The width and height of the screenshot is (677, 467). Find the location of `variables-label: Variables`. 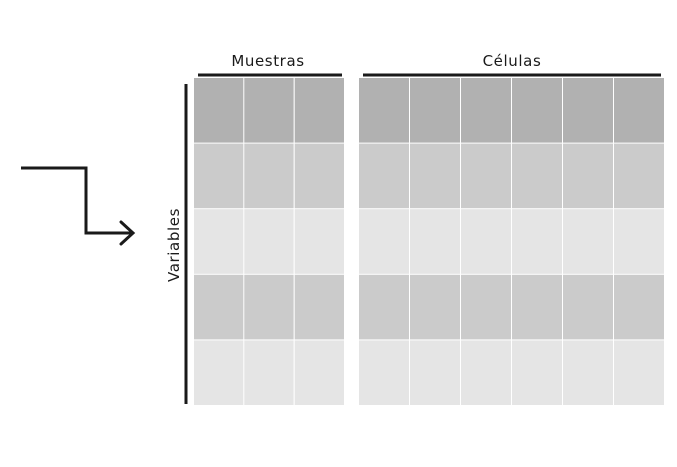

variables-label: Variables is located at coordinates (174, 245).